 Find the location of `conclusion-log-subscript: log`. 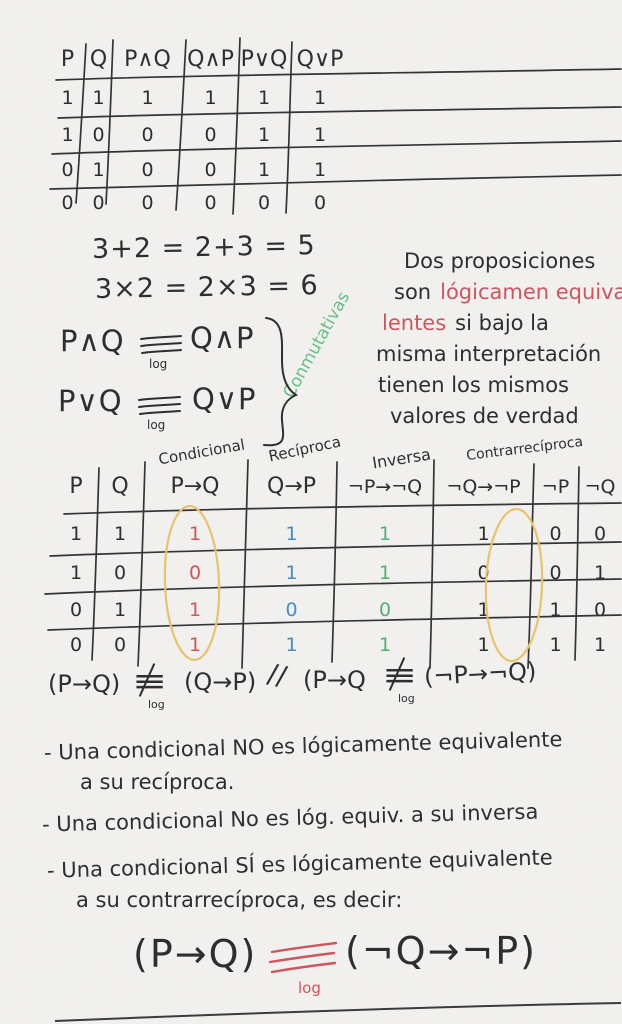

conclusion-log-subscript: log is located at coordinates (309, 988).